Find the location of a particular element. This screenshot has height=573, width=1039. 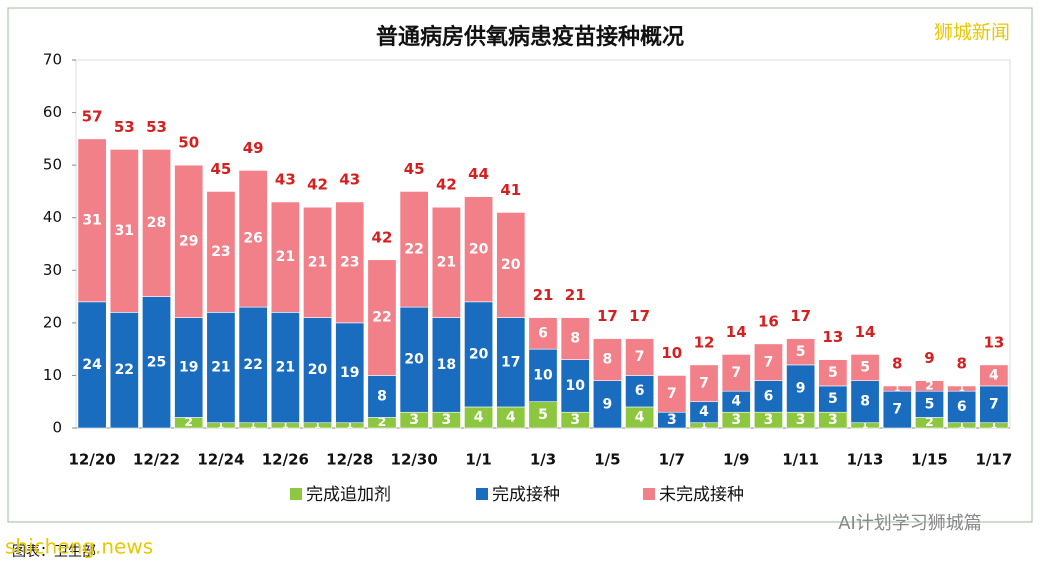

x-tick-label: 1/17 is located at coordinates (993, 460).